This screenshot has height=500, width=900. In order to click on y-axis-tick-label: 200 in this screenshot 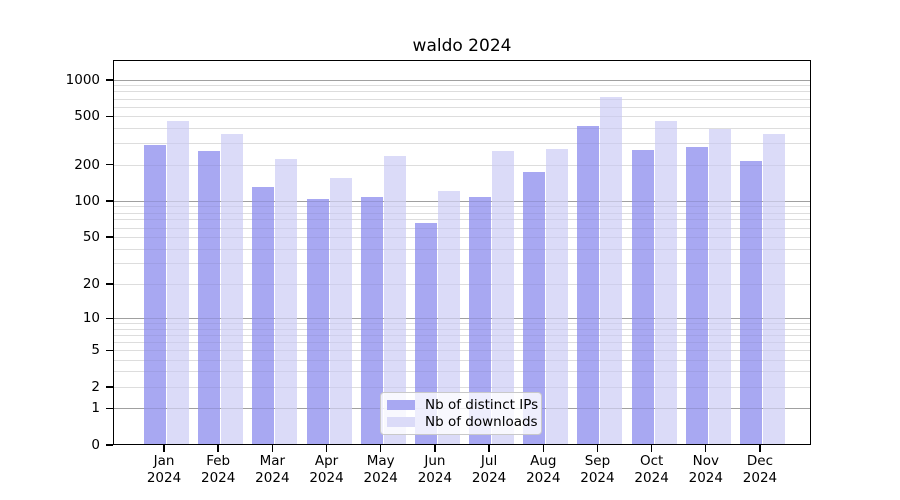, I will do `click(87, 164)`.